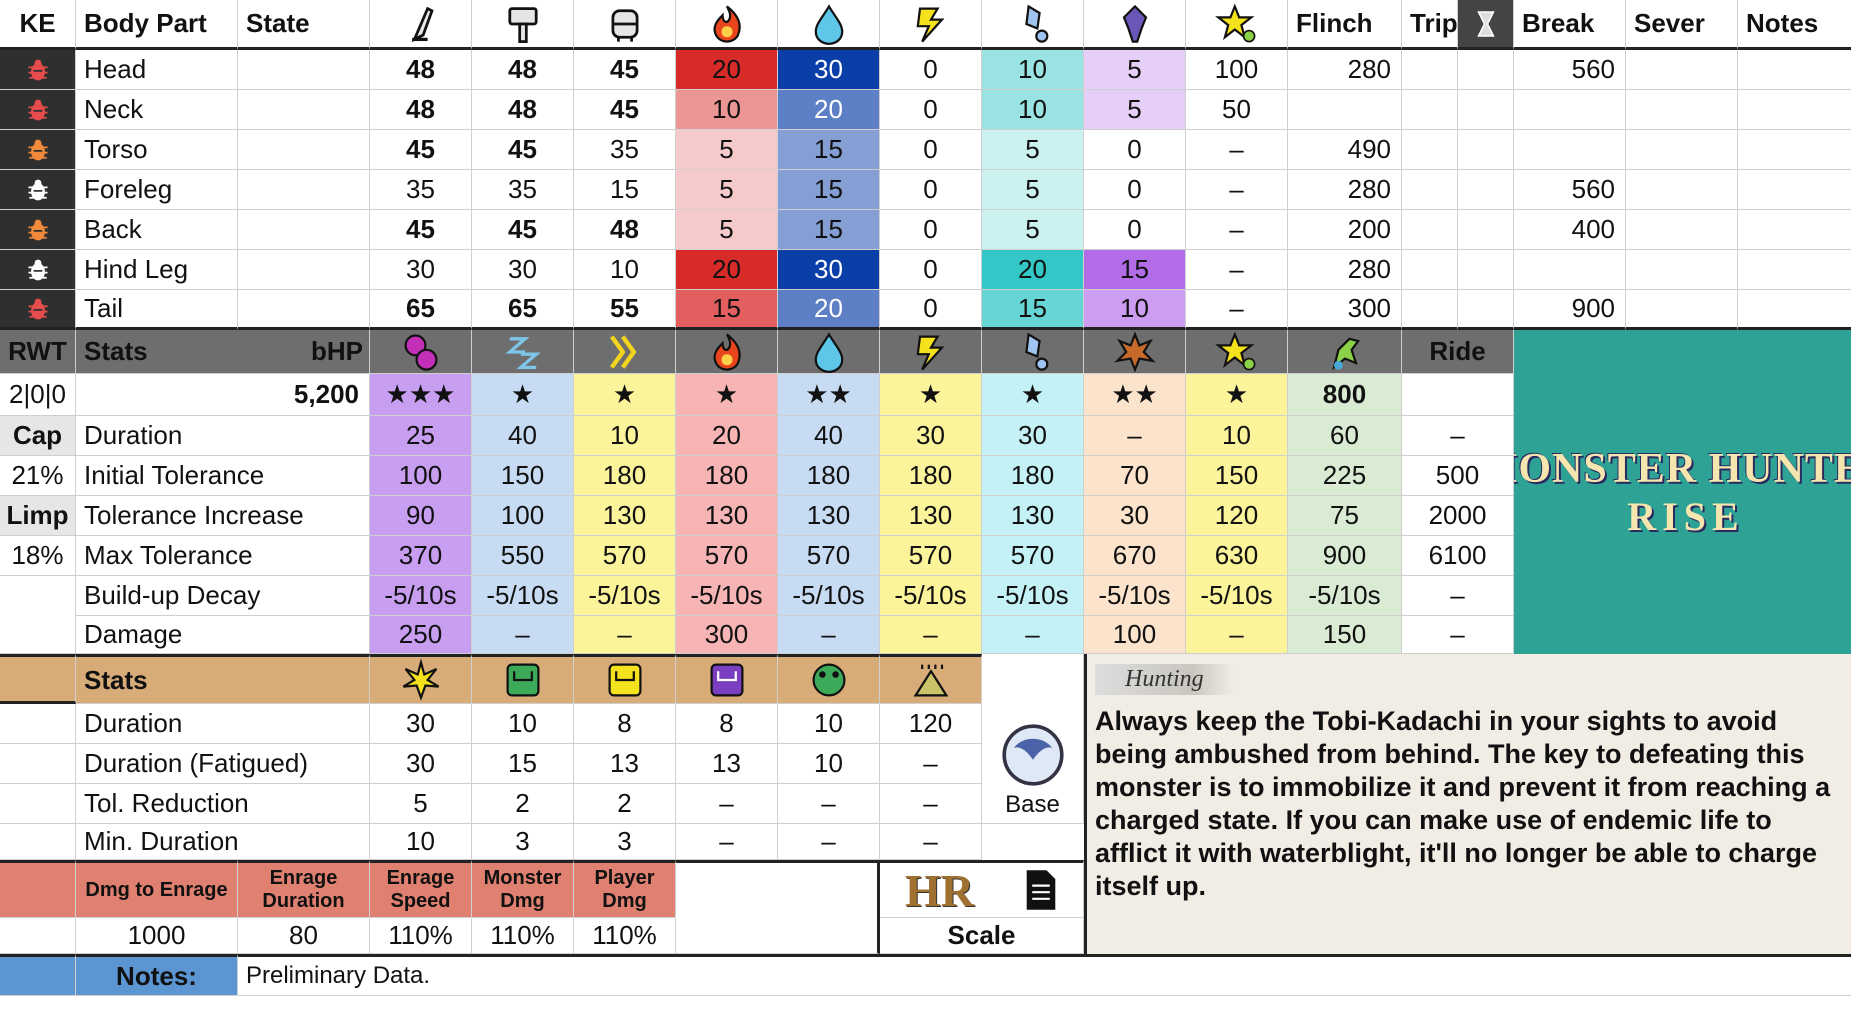  Describe the element at coordinates (421, 436) in the screenshot. I see `status-value: 25` at that location.